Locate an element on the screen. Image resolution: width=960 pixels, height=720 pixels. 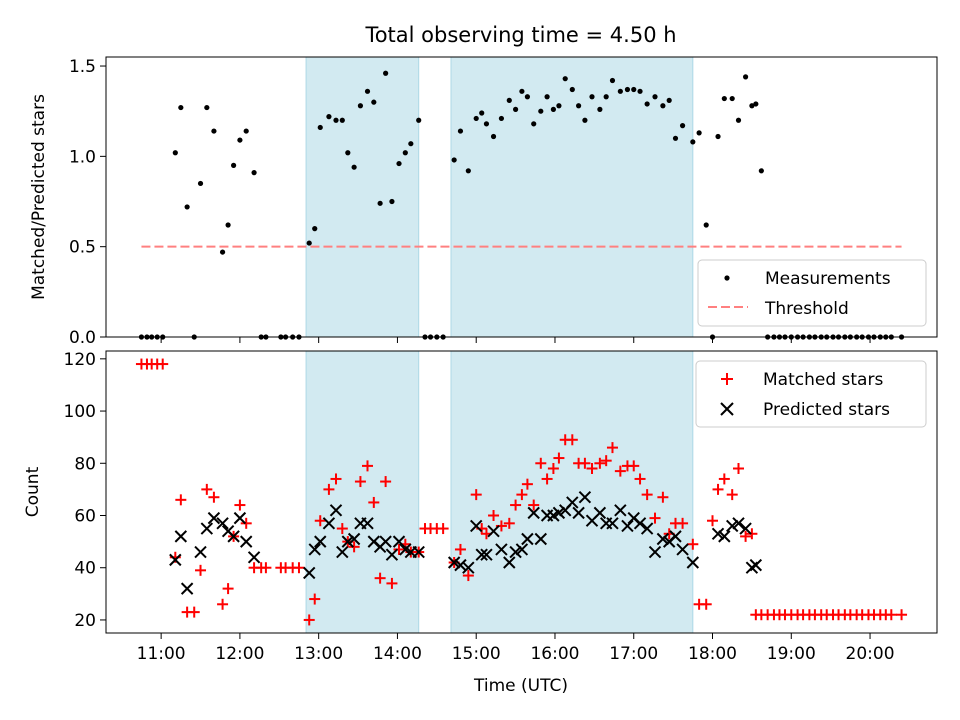
legend-measurements-marker is located at coordinates (727, 278).